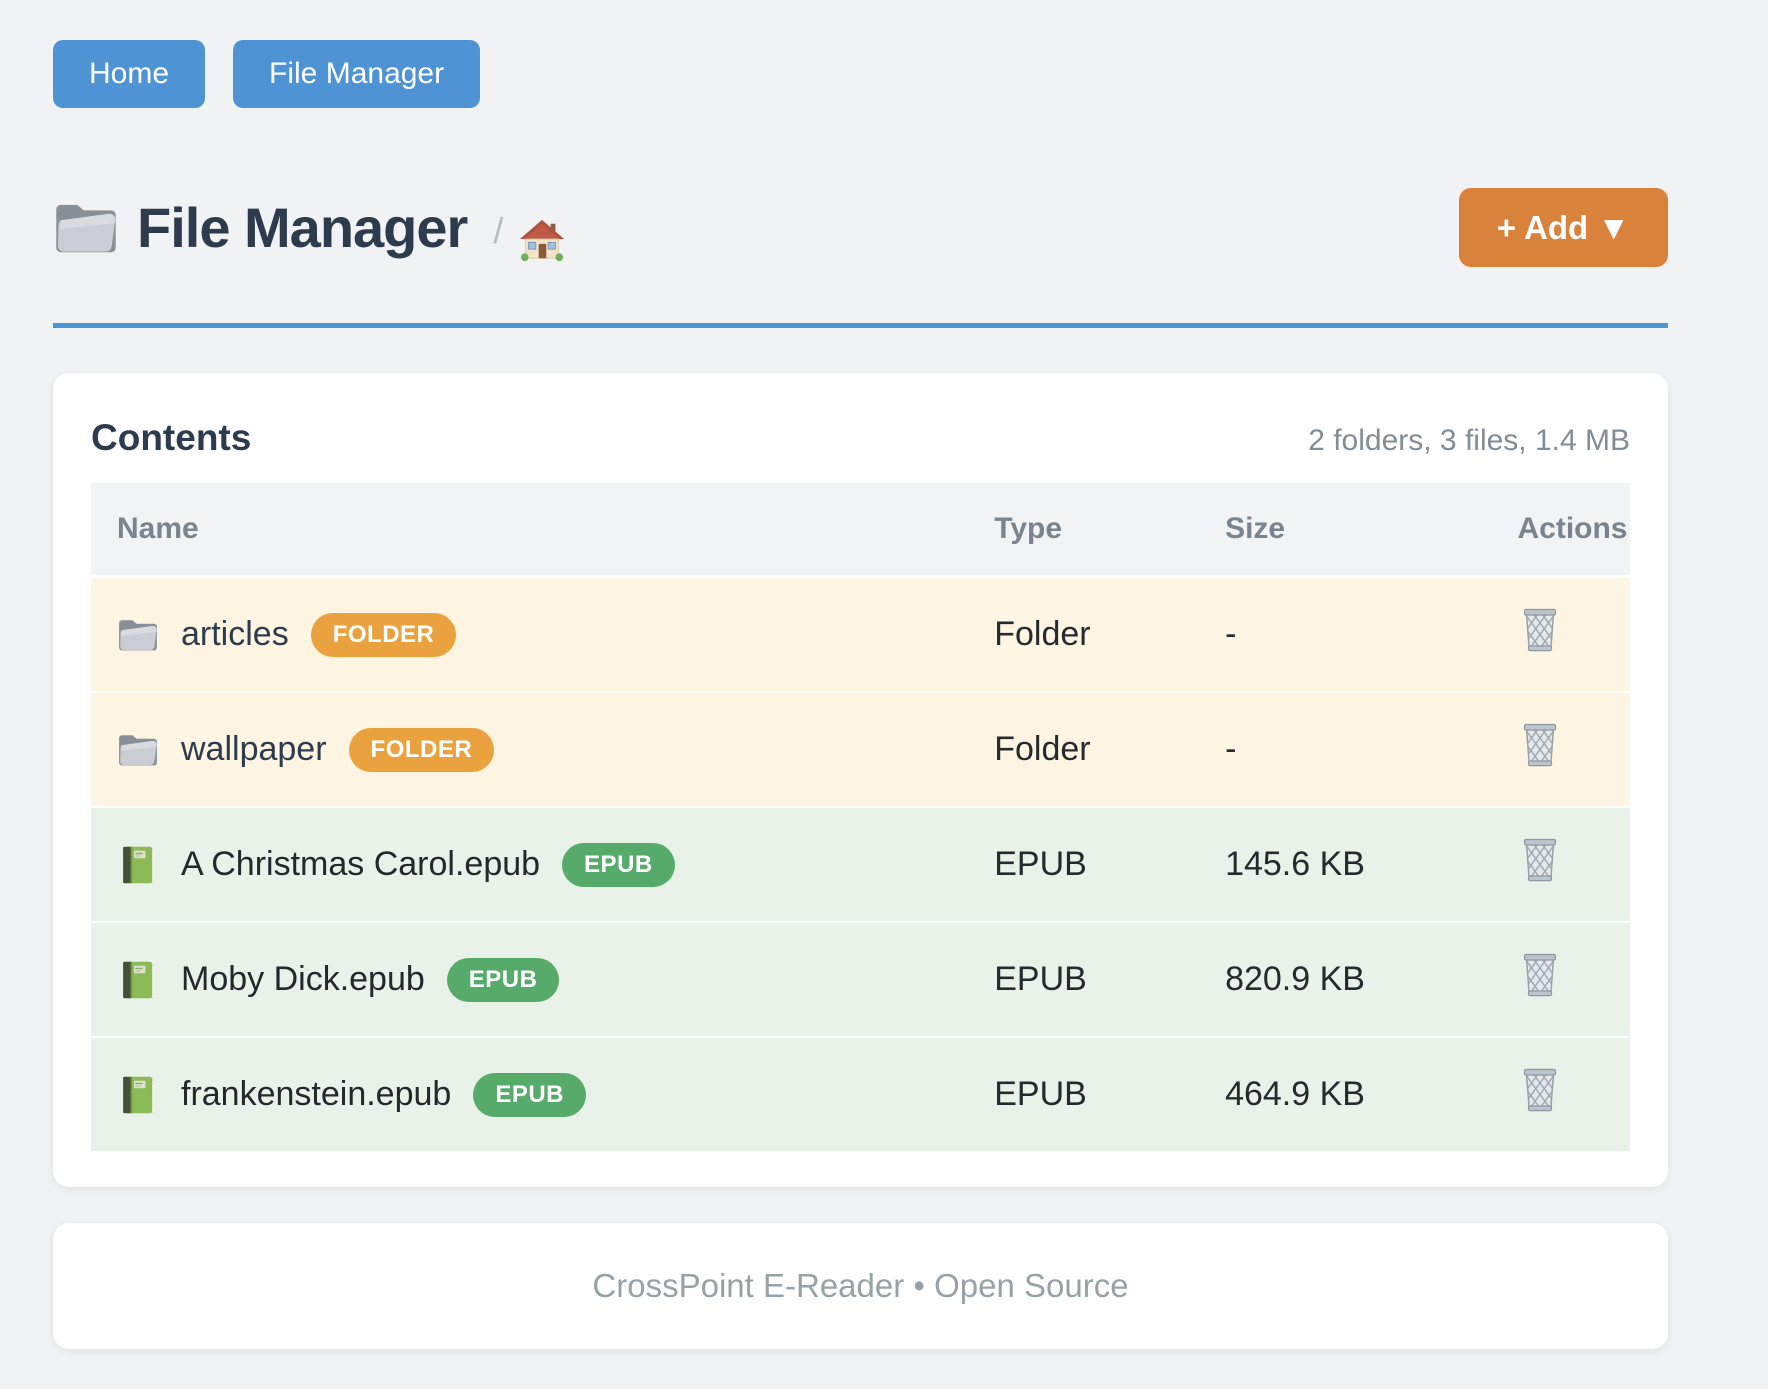  What do you see at coordinates (1469, 440) in the screenshot?
I see `contents-summary: 2 folders, 3 files, 1.4 MB` at bounding box center [1469, 440].